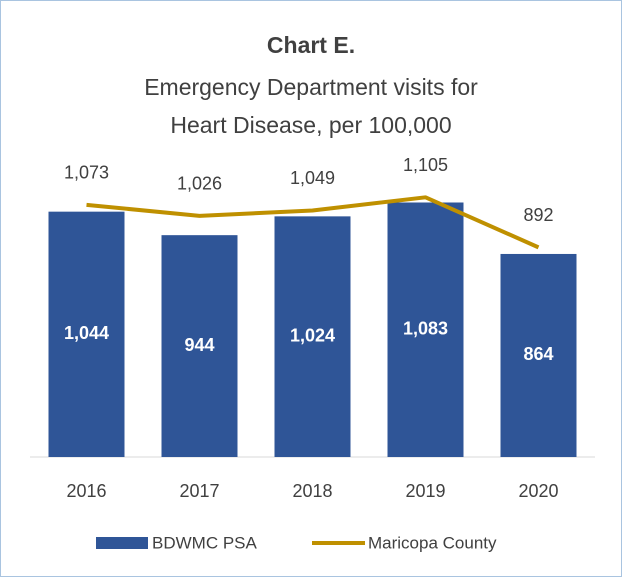 The image size is (622, 577). I want to click on chart-title: Chart E., so click(311, 45).